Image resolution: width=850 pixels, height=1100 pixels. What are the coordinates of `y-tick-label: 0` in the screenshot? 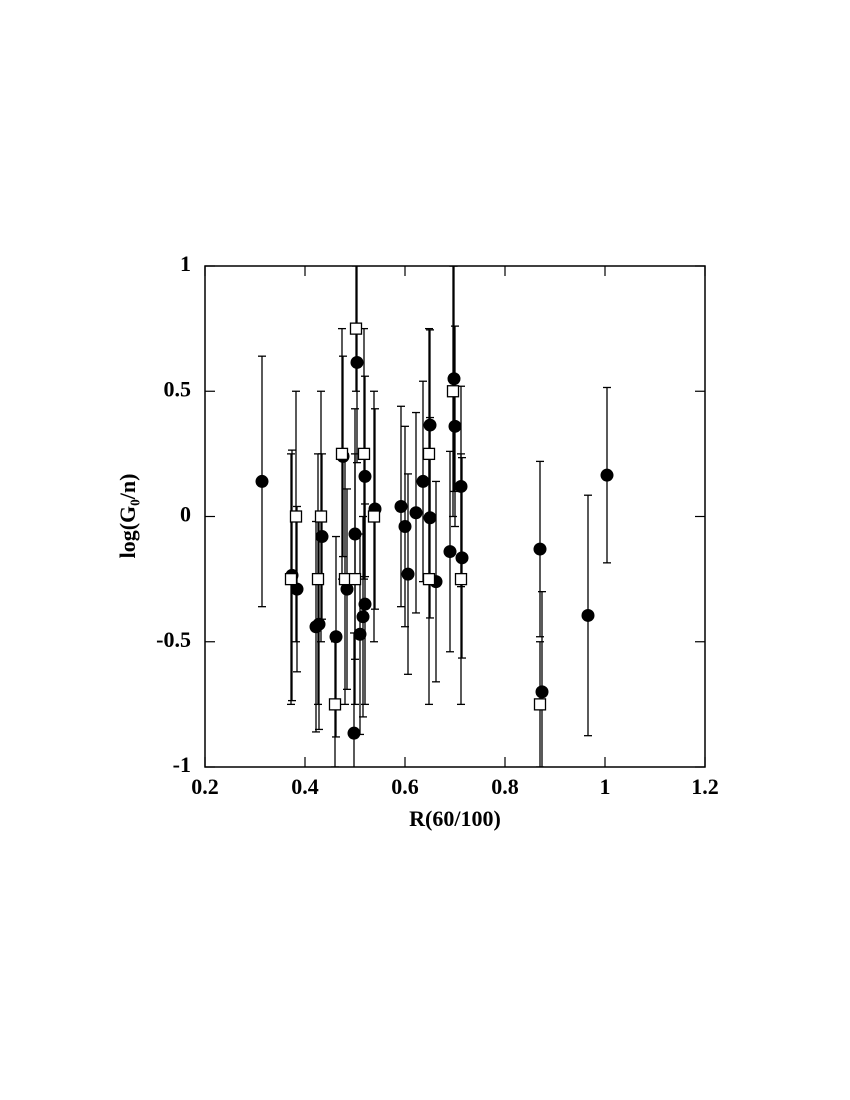 It's located at (185, 514).